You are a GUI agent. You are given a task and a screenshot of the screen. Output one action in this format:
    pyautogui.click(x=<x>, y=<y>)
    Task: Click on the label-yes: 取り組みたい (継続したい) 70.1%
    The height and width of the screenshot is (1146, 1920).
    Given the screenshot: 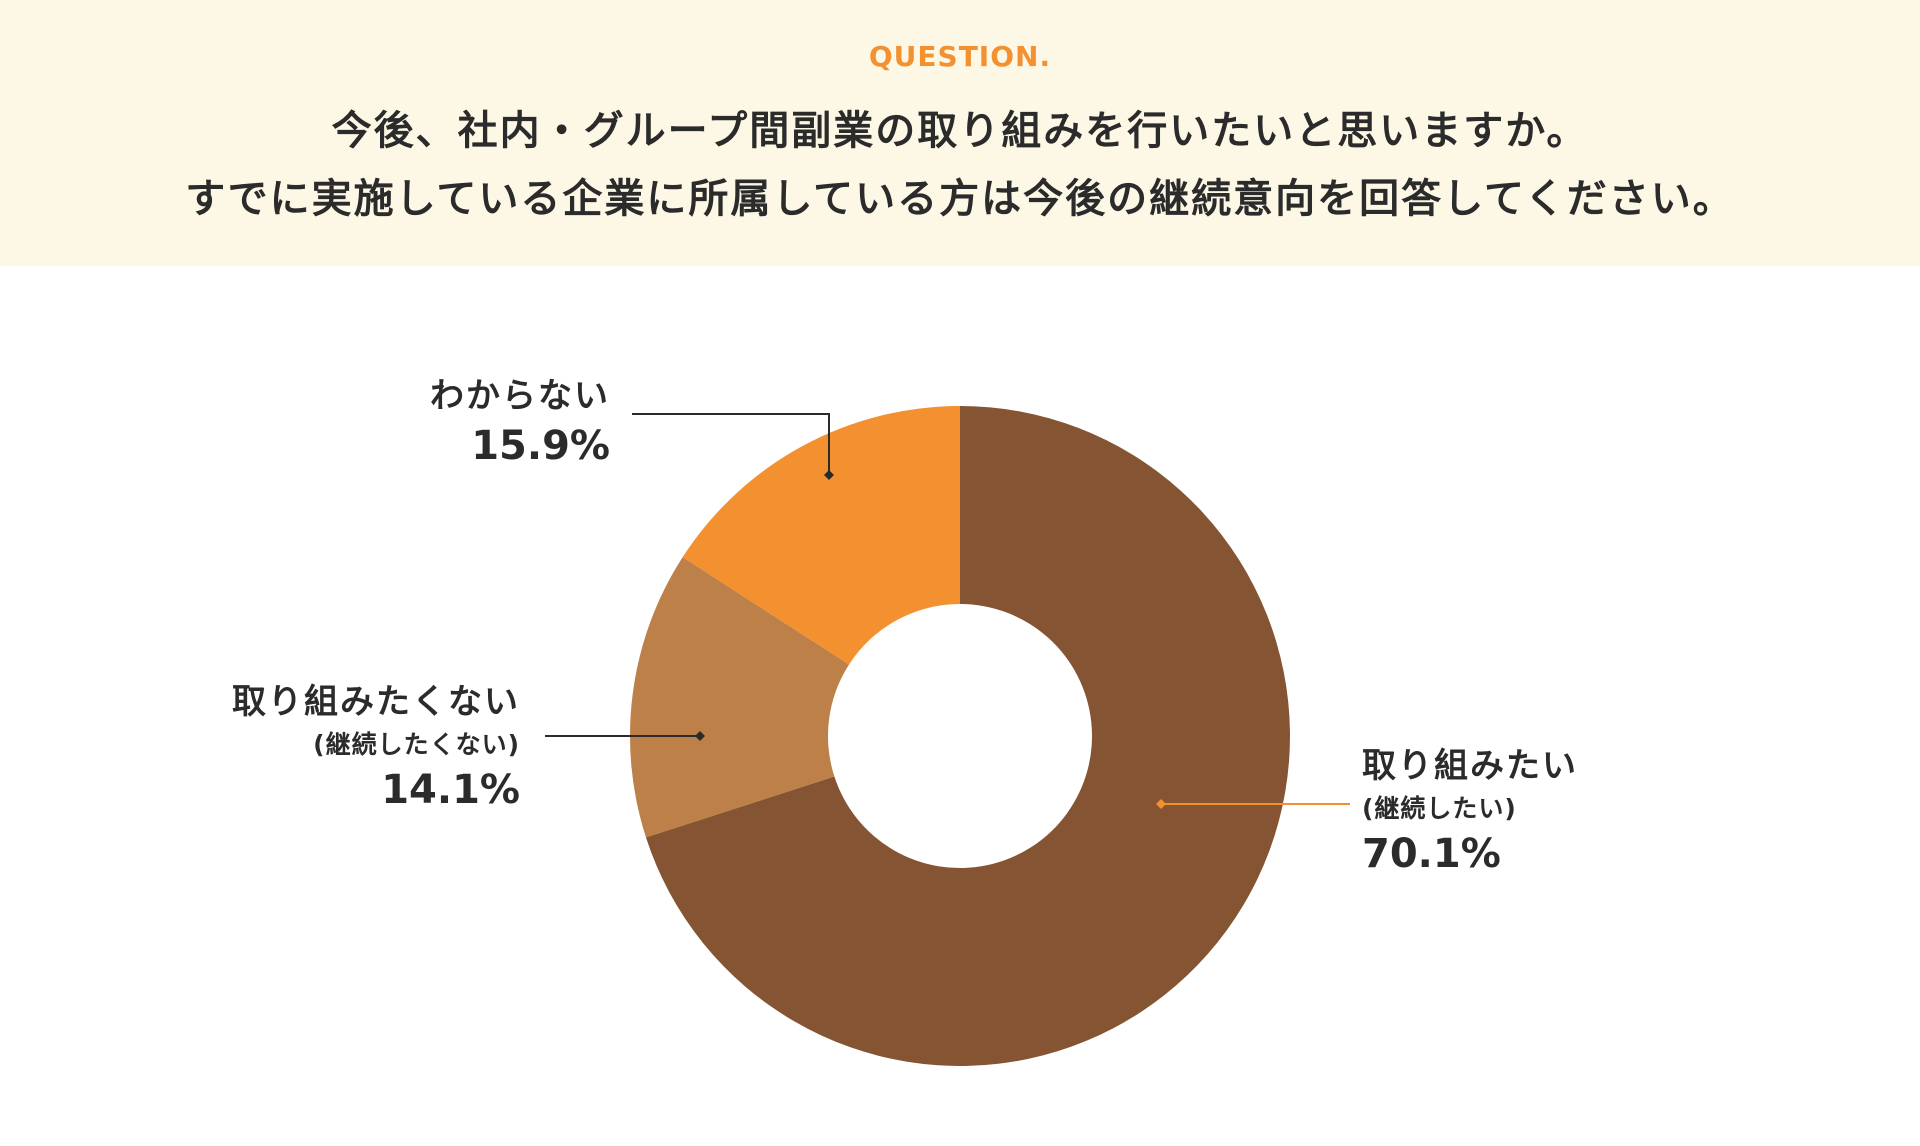 What is the action you would take?
    pyautogui.click(x=1512, y=807)
    